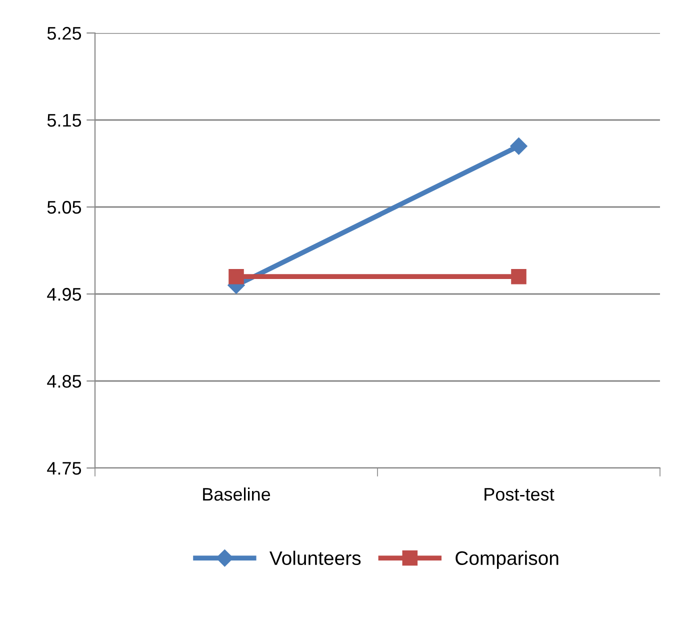 The width and height of the screenshot is (678, 617). What do you see at coordinates (236, 494) in the screenshot?
I see `x-tick-label: Baseline` at bounding box center [236, 494].